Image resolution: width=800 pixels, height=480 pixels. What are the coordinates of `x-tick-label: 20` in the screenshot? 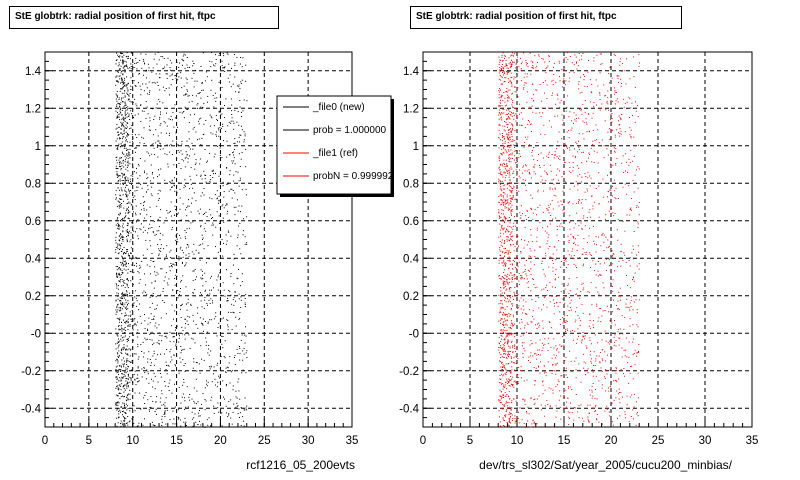 It's located at (220, 441).